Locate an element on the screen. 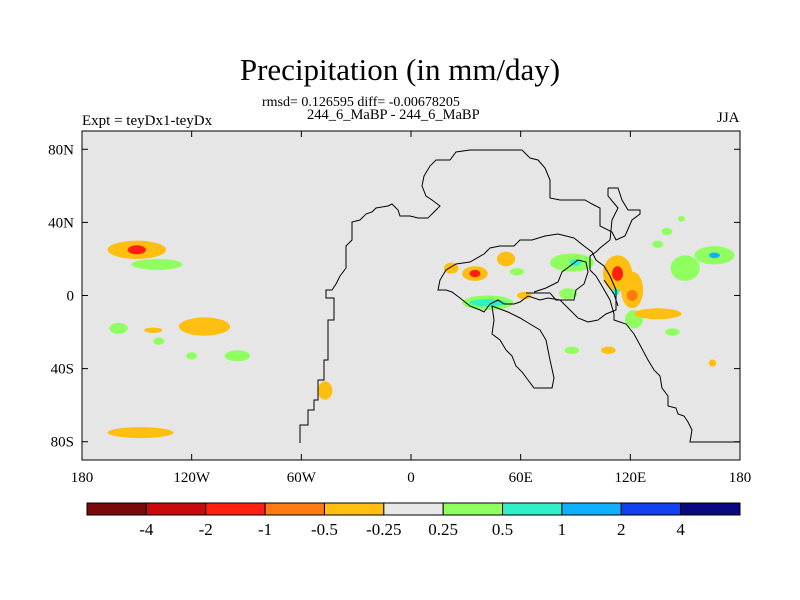 Image resolution: width=800 pixels, height=600 pixels. x-tick-label-6: 180 is located at coordinates (740, 478).